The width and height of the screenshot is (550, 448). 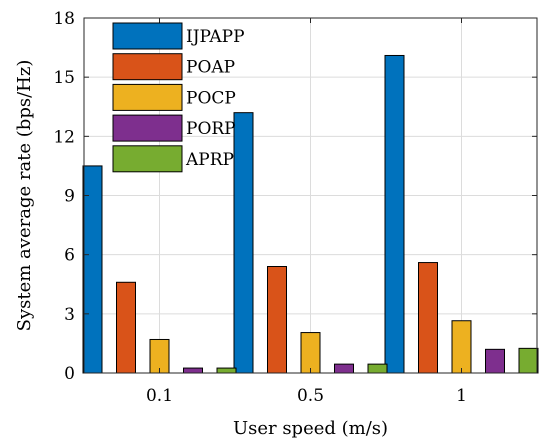 What do you see at coordinates (147, 128) in the screenshot?
I see `legend-swatch-porp` at bounding box center [147, 128].